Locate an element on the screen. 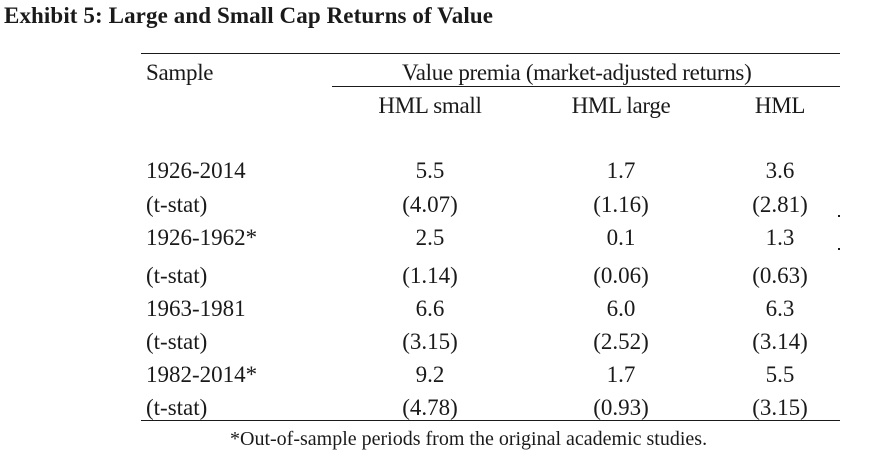 The image size is (871, 464). table-cell: 9.2 is located at coordinates (430, 374).